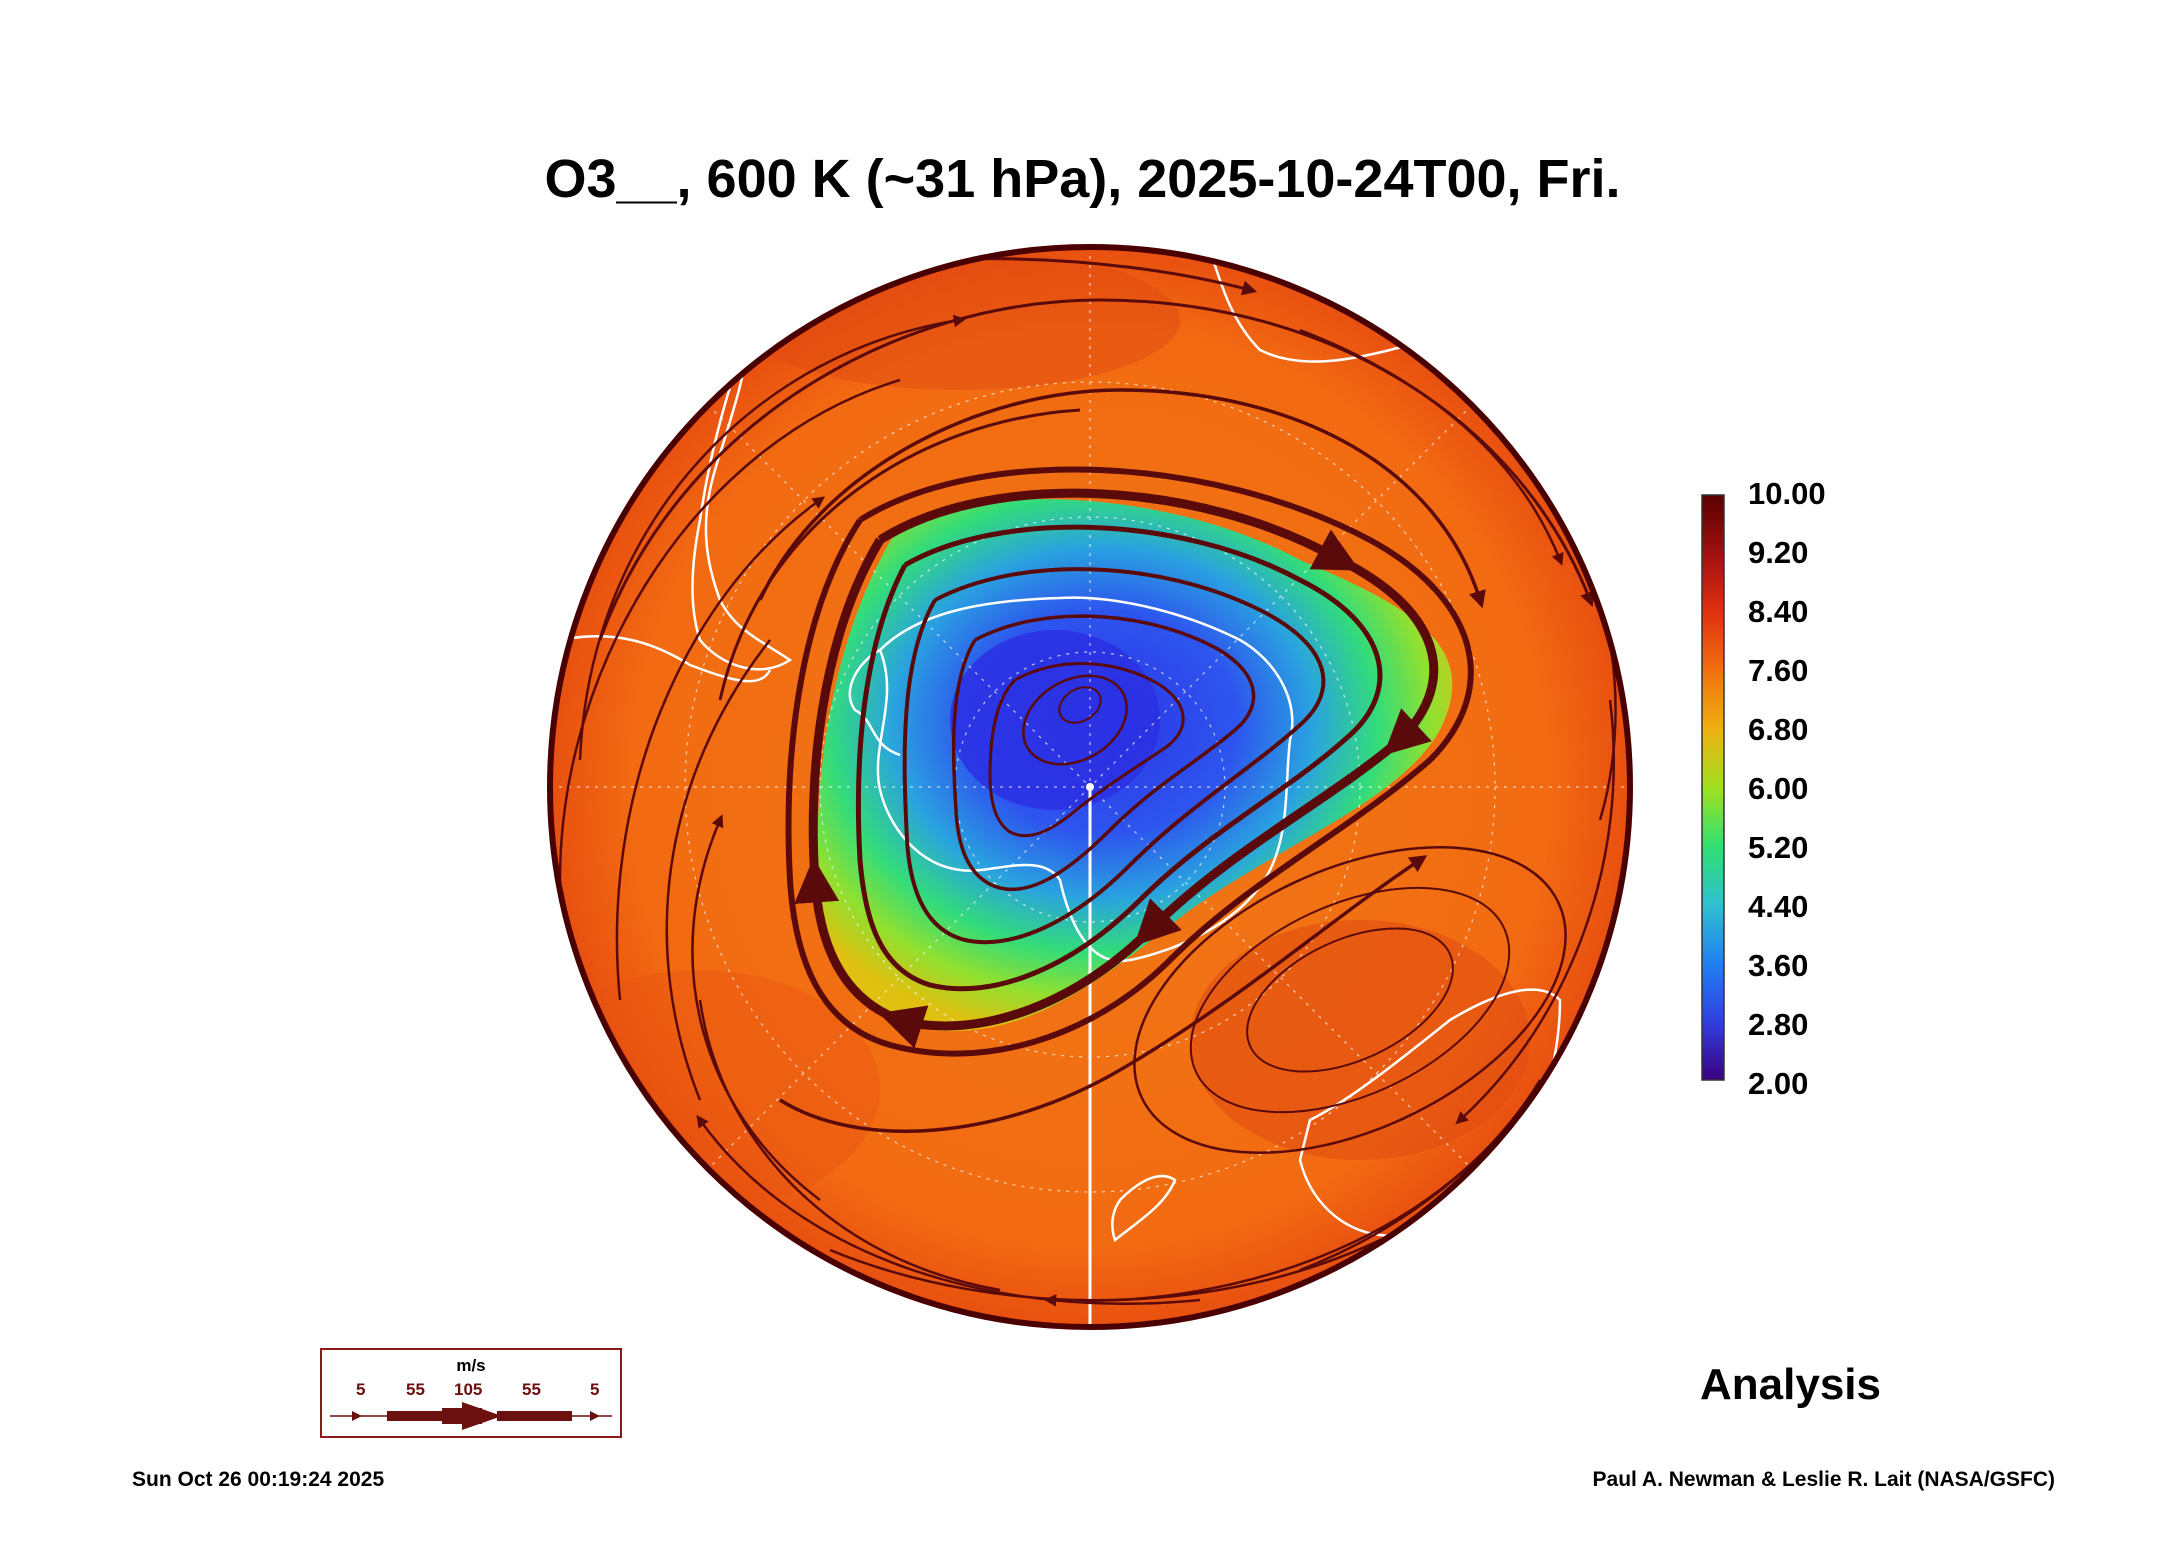  I want to click on south-pole-marker, so click(1090, 787).